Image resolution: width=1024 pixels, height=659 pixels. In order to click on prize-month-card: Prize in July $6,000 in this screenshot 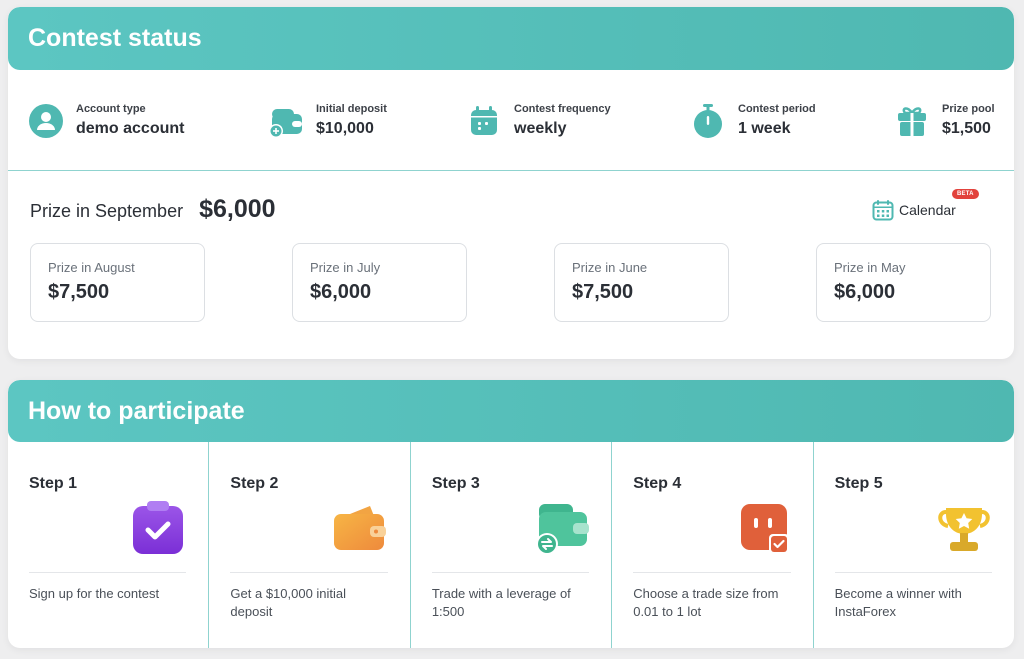, I will do `click(379, 282)`.